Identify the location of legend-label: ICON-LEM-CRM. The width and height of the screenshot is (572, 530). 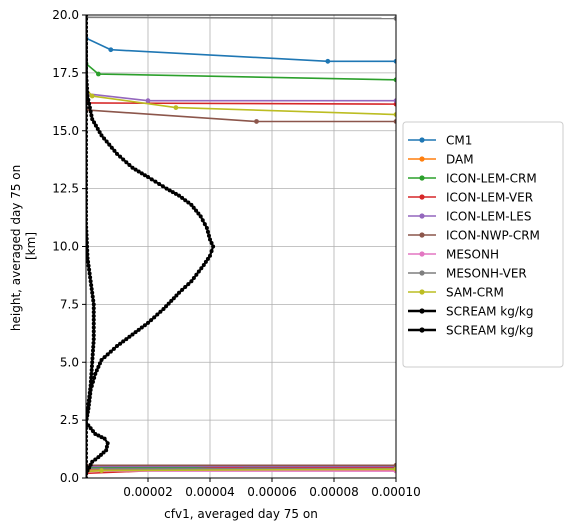
(491, 179).